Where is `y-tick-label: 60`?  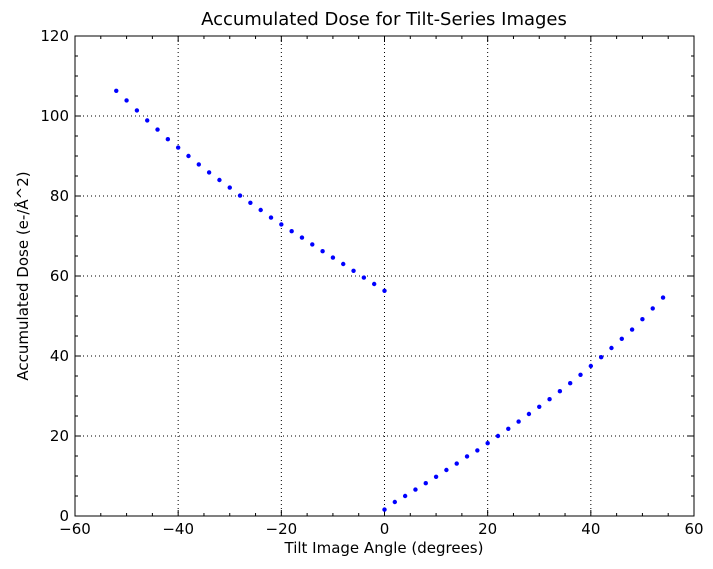
y-tick-label: 60 is located at coordinates (59, 276).